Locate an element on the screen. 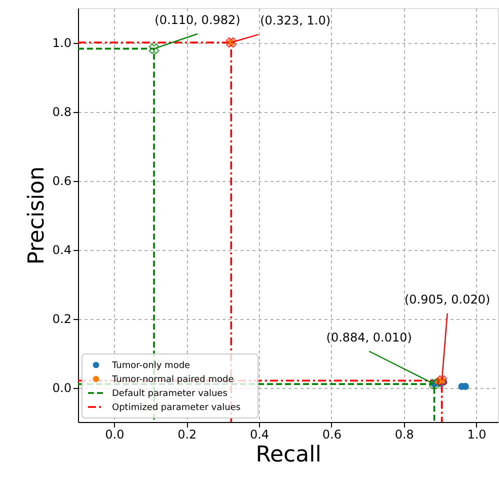  y-axis-title: Precision is located at coordinates (37, 215).